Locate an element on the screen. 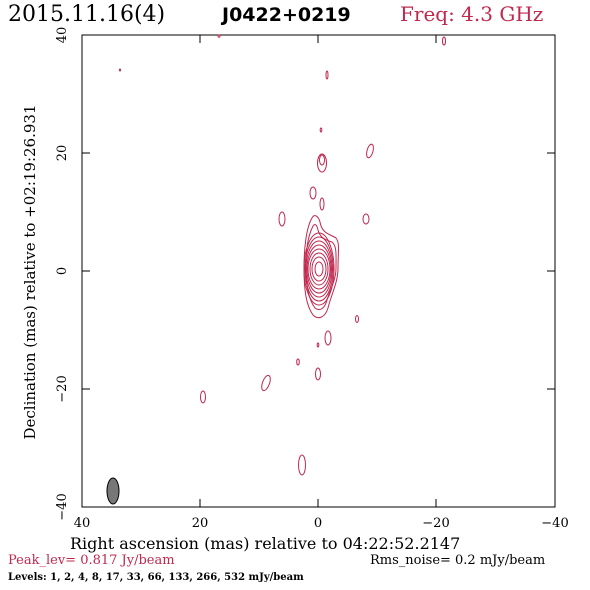 Image resolution: width=590 pixels, height=590 pixels. y-tick-label: 0 is located at coordinates (62, 271).